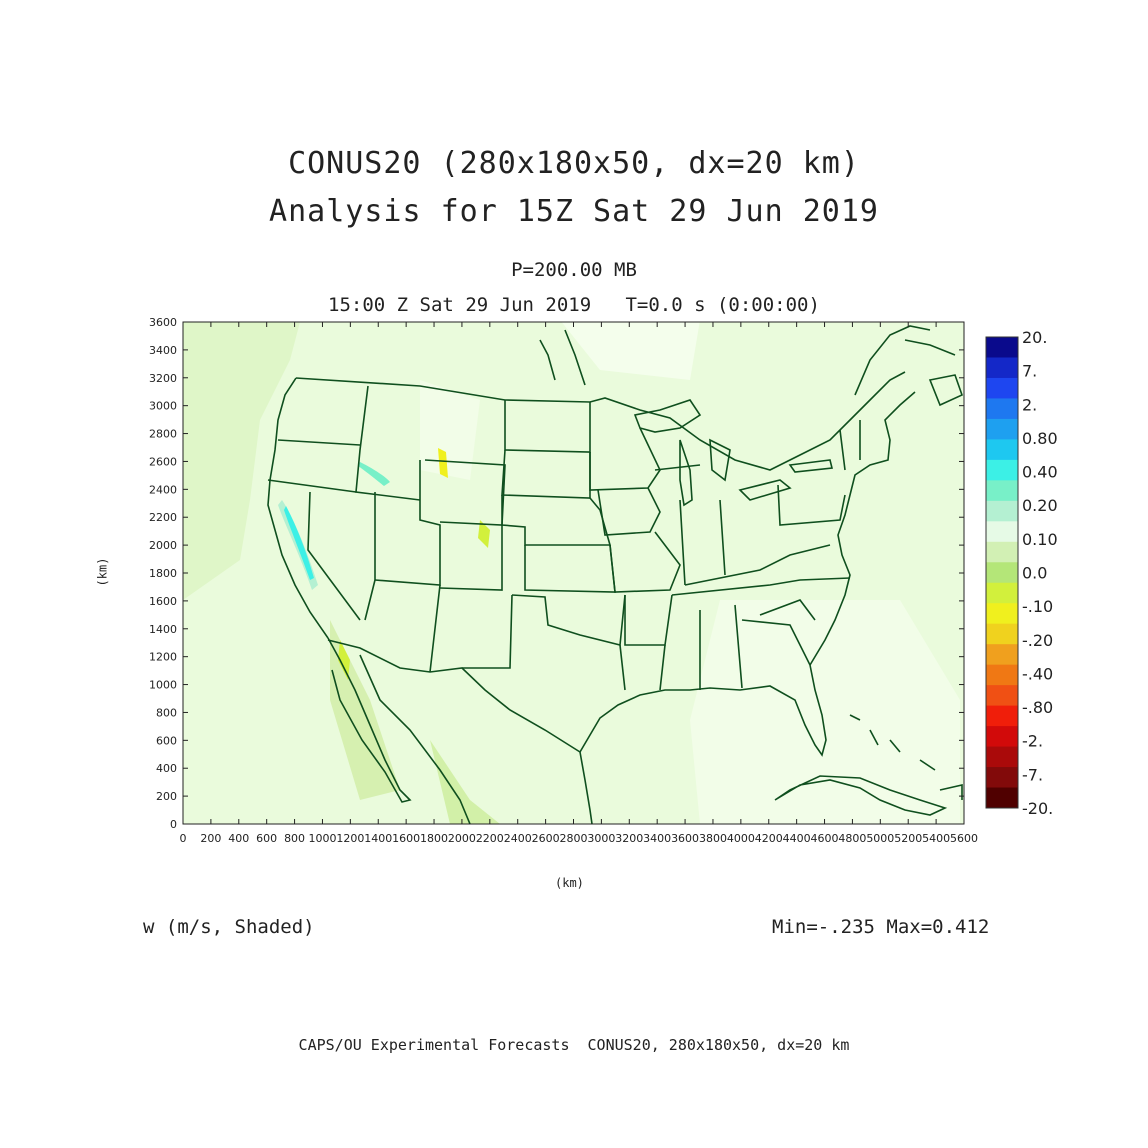 This screenshot has height=1148, width=1148. What do you see at coordinates (163, 629) in the screenshot?
I see `y-tick-label: 1400` at bounding box center [163, 629].